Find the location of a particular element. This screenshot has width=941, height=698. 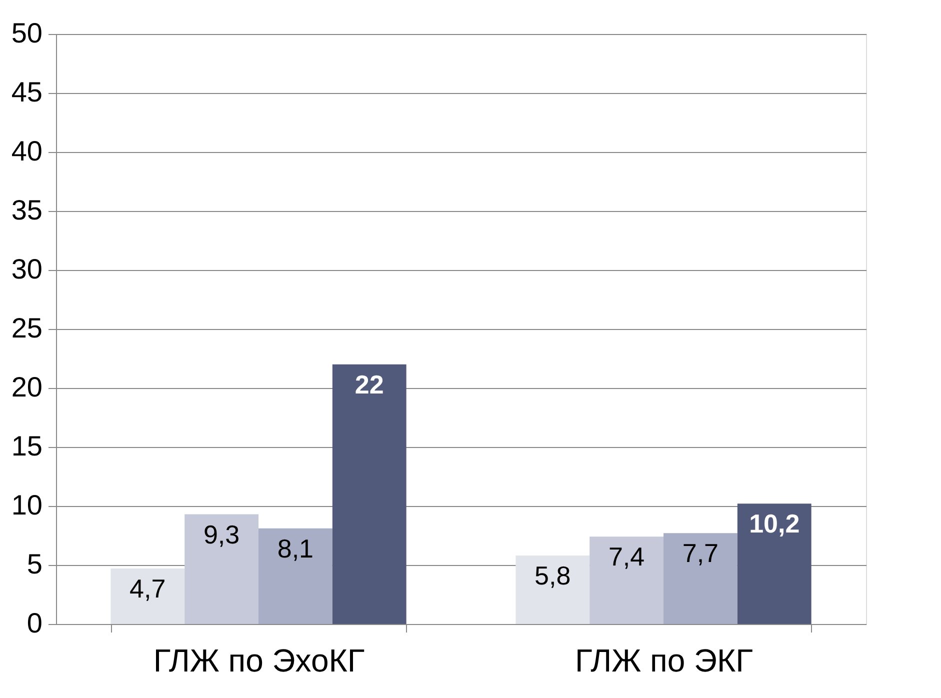

data-label: 10,2 is located at coordinates (774, 523).